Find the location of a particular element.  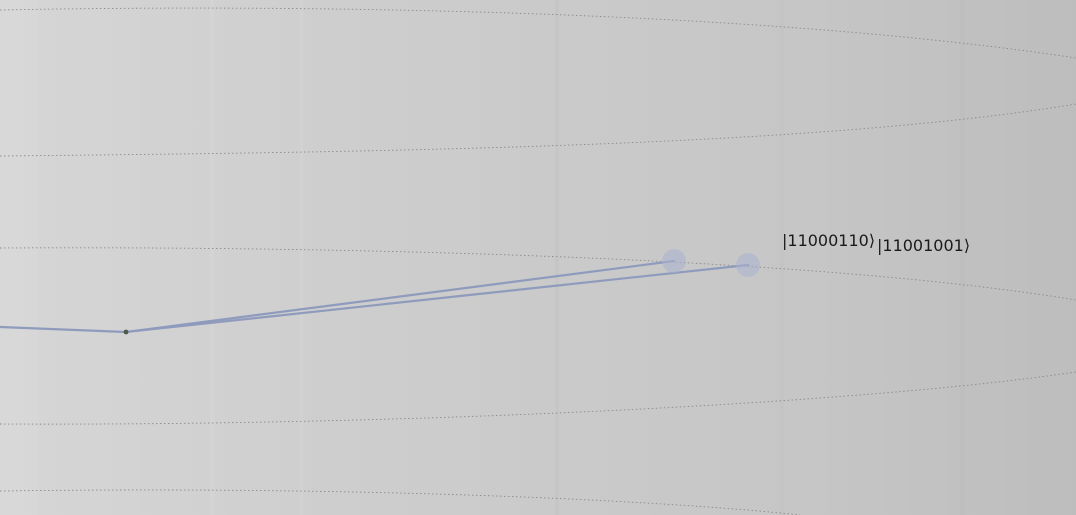

incoming-vector is located at coordinates (64, 329).